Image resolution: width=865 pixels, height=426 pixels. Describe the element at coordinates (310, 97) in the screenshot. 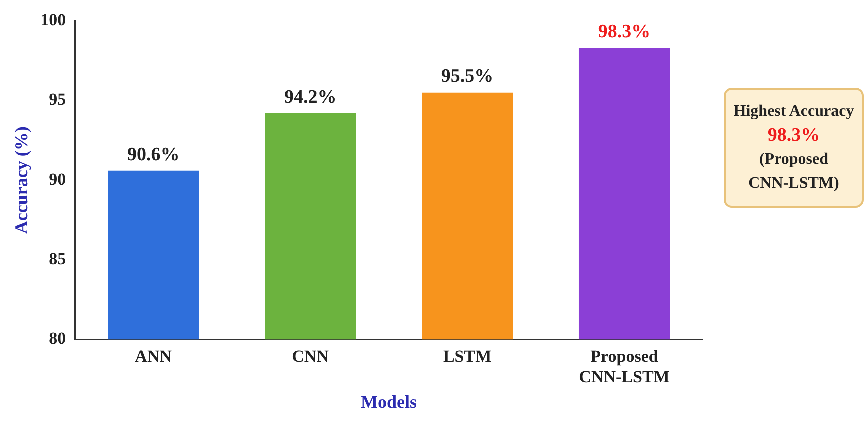

I see `data-label: 94.2%` at that location.